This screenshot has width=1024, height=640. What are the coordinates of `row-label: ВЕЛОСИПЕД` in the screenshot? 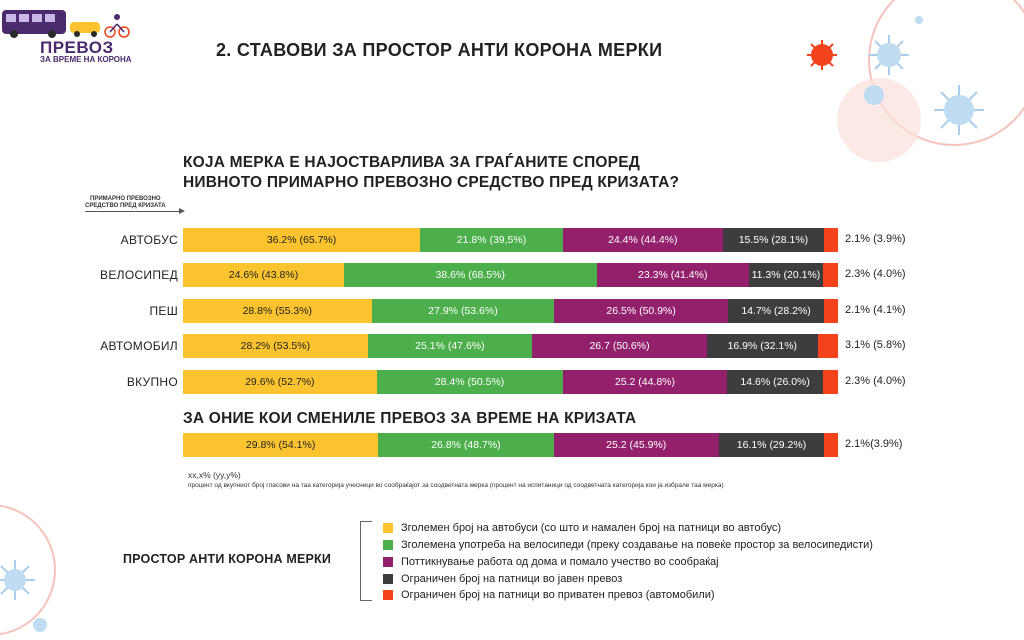 It's located at (139, 275).